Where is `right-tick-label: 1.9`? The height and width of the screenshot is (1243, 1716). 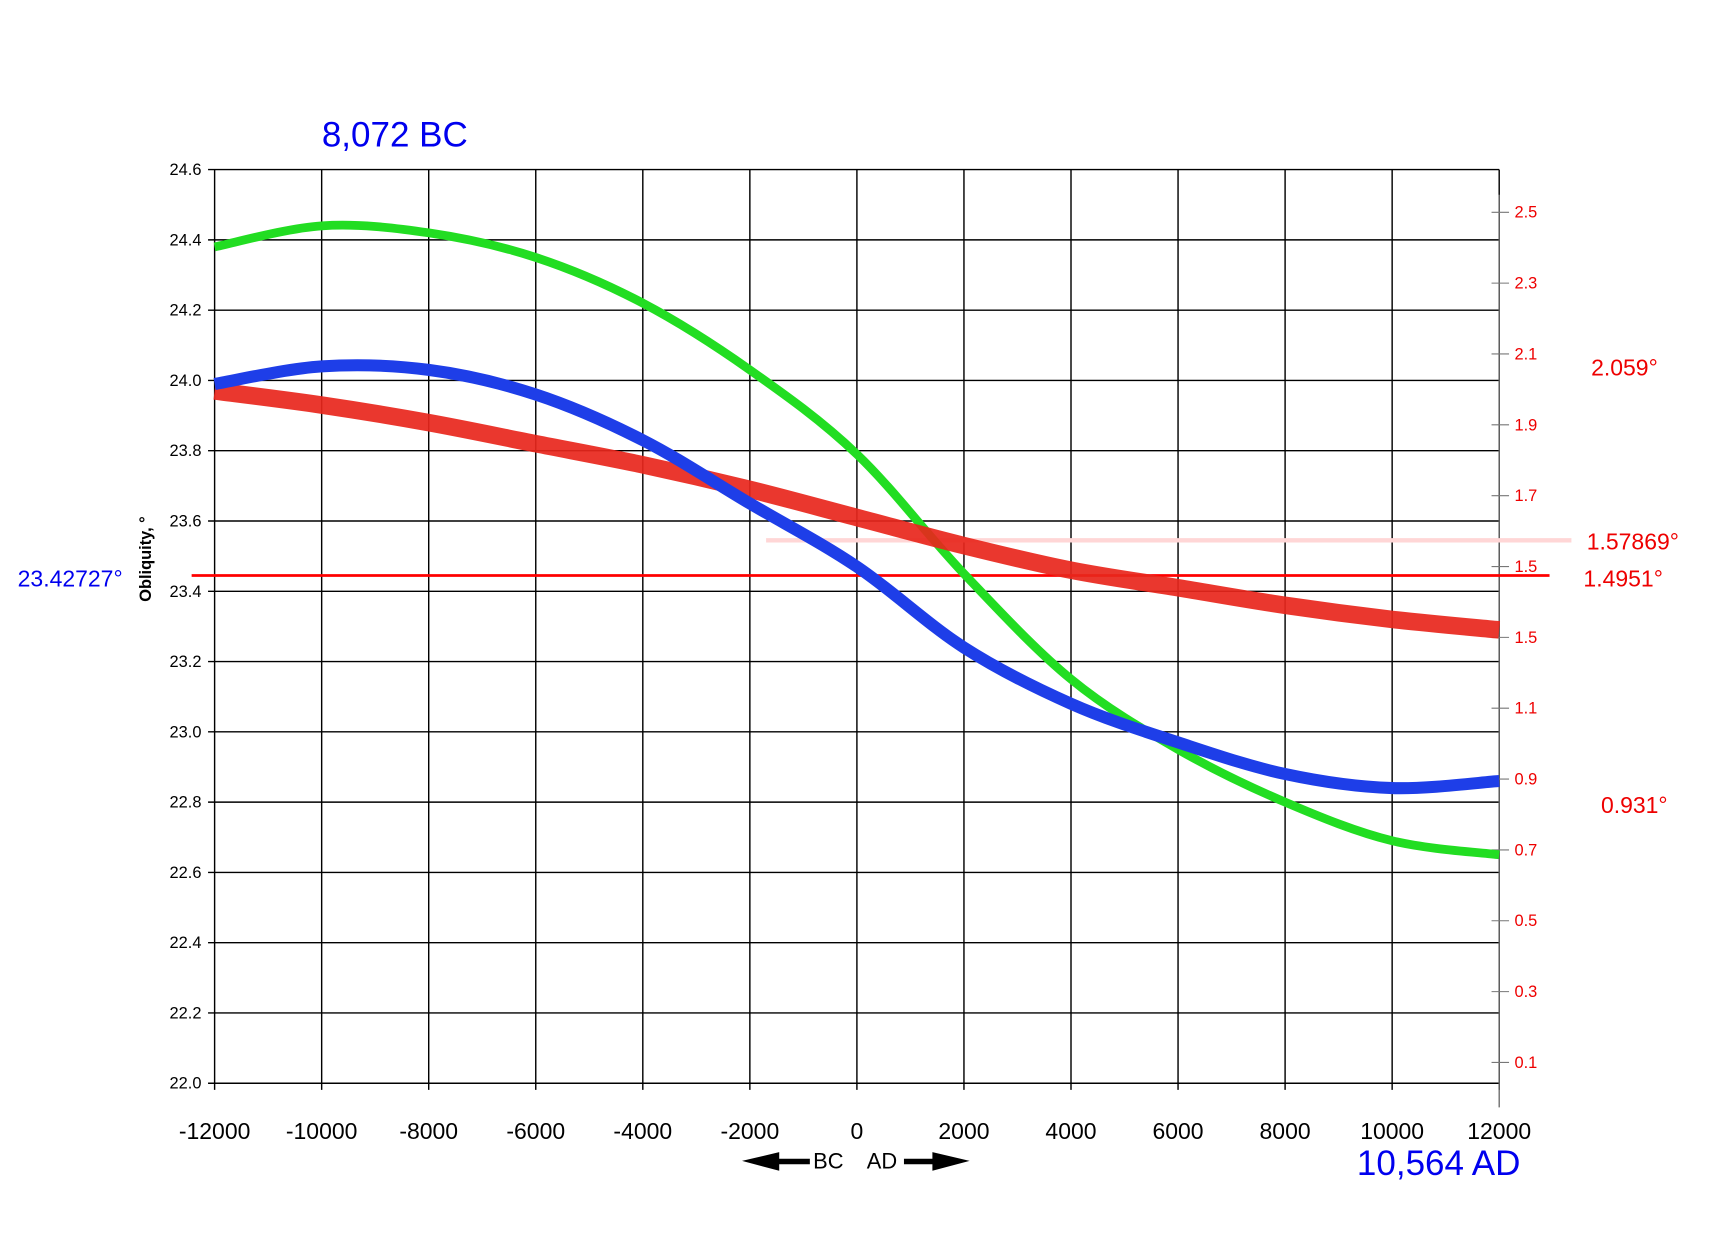
right-tick-label: 1.9 is located at coordinates (1526, 425).